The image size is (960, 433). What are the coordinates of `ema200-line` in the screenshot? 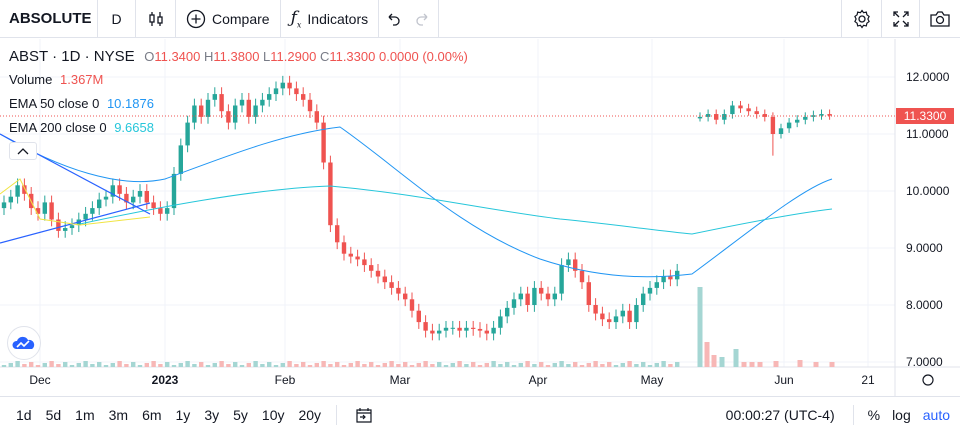 It's located at (456, 210).